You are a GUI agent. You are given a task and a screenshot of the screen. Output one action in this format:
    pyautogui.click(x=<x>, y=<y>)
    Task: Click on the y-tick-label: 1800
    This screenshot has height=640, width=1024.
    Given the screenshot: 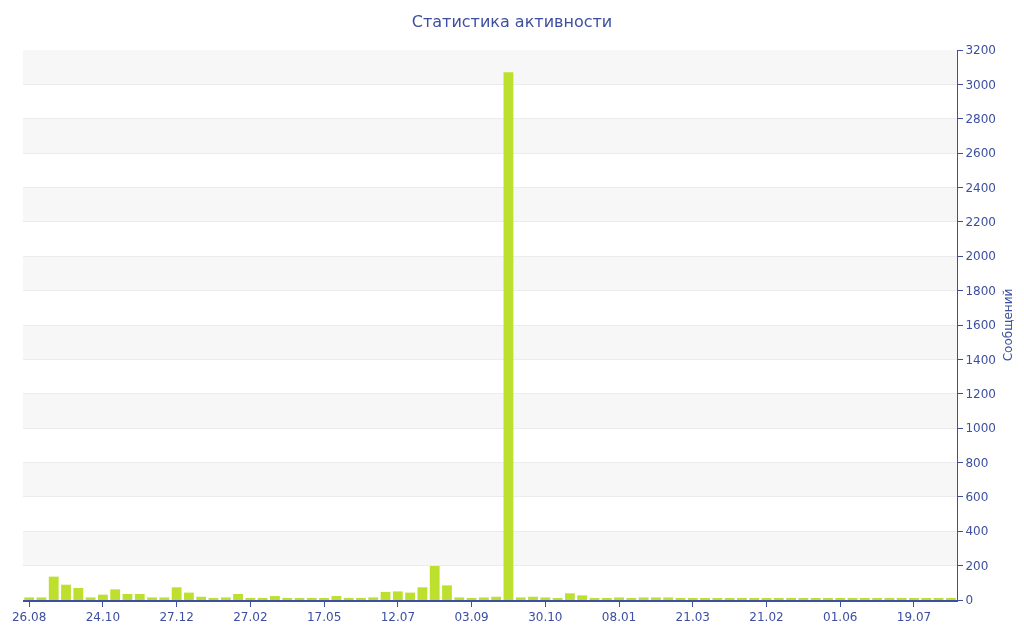 What is the action you would take?
    pyautogui.click(x=980, y=290)
    